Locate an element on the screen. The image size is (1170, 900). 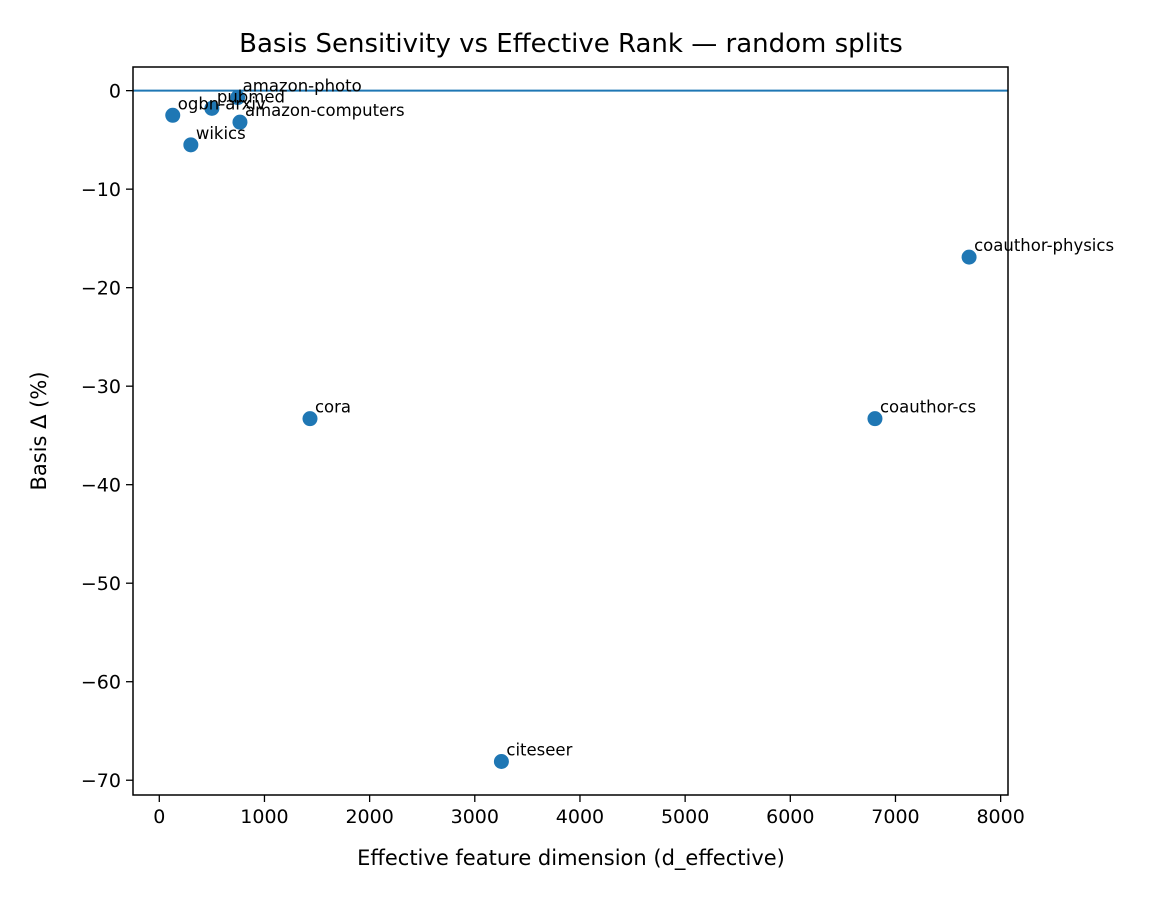
x-tick-label: 4000 is located at coordinates (580, 817).